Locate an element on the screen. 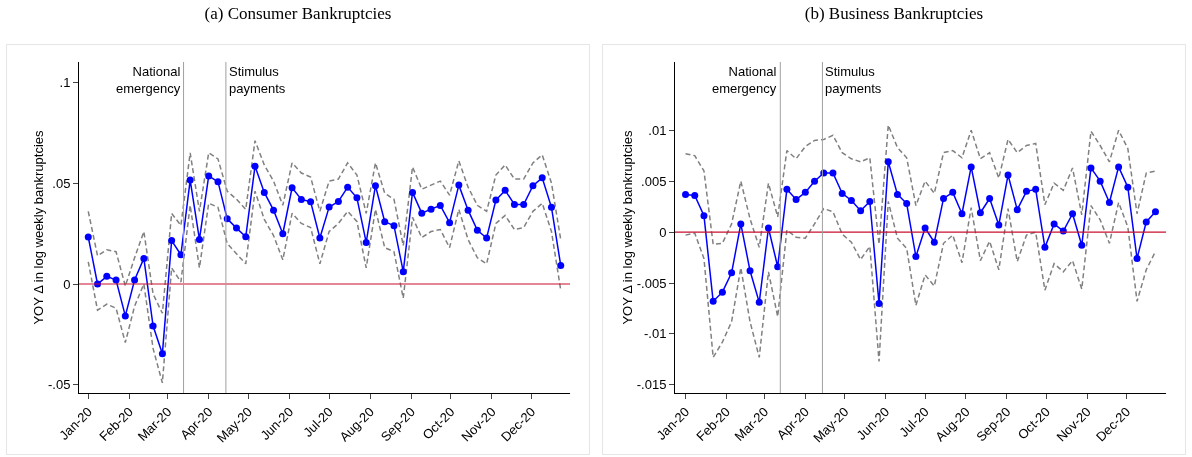 The height and width of the screenshot is (457, 1192). y-tick-label: -.05 is located at coordinates (59, 385).